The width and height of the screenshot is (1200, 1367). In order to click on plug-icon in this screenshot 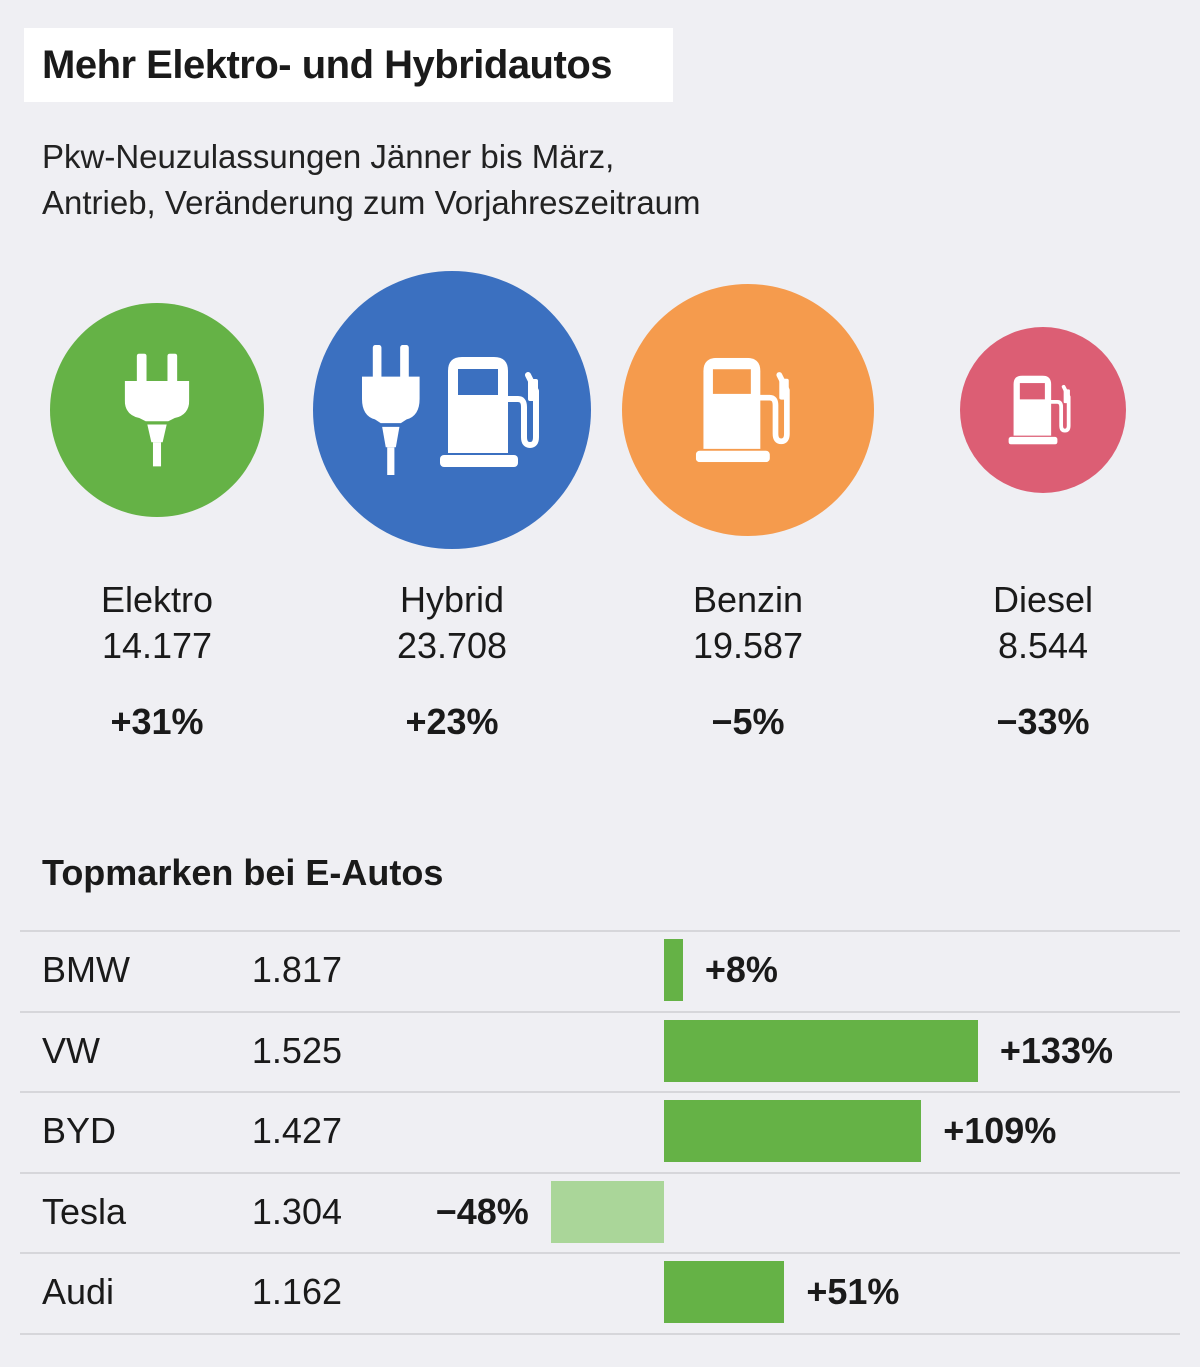, I will do `click(157, 410)`.